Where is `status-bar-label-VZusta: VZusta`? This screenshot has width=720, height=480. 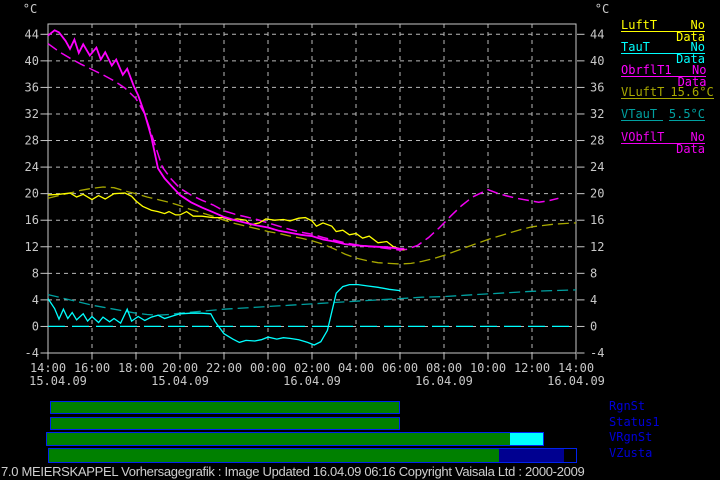 status-bar-label-VZusta: VZusta is located at coordinates (631, 453).